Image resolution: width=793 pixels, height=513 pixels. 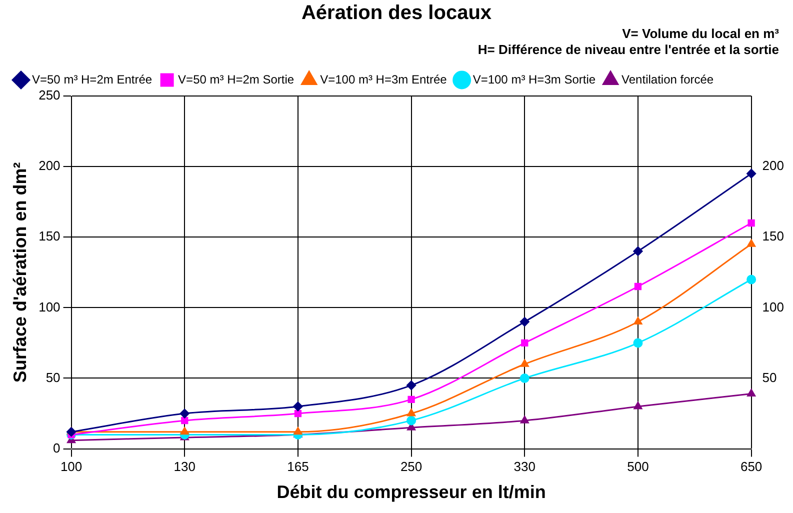 What do you see at coordinates (92, 79) in the screenshot?
I see `legend-label: V=50 m³ H=2m Entrée` at bounding box center [92, 79].